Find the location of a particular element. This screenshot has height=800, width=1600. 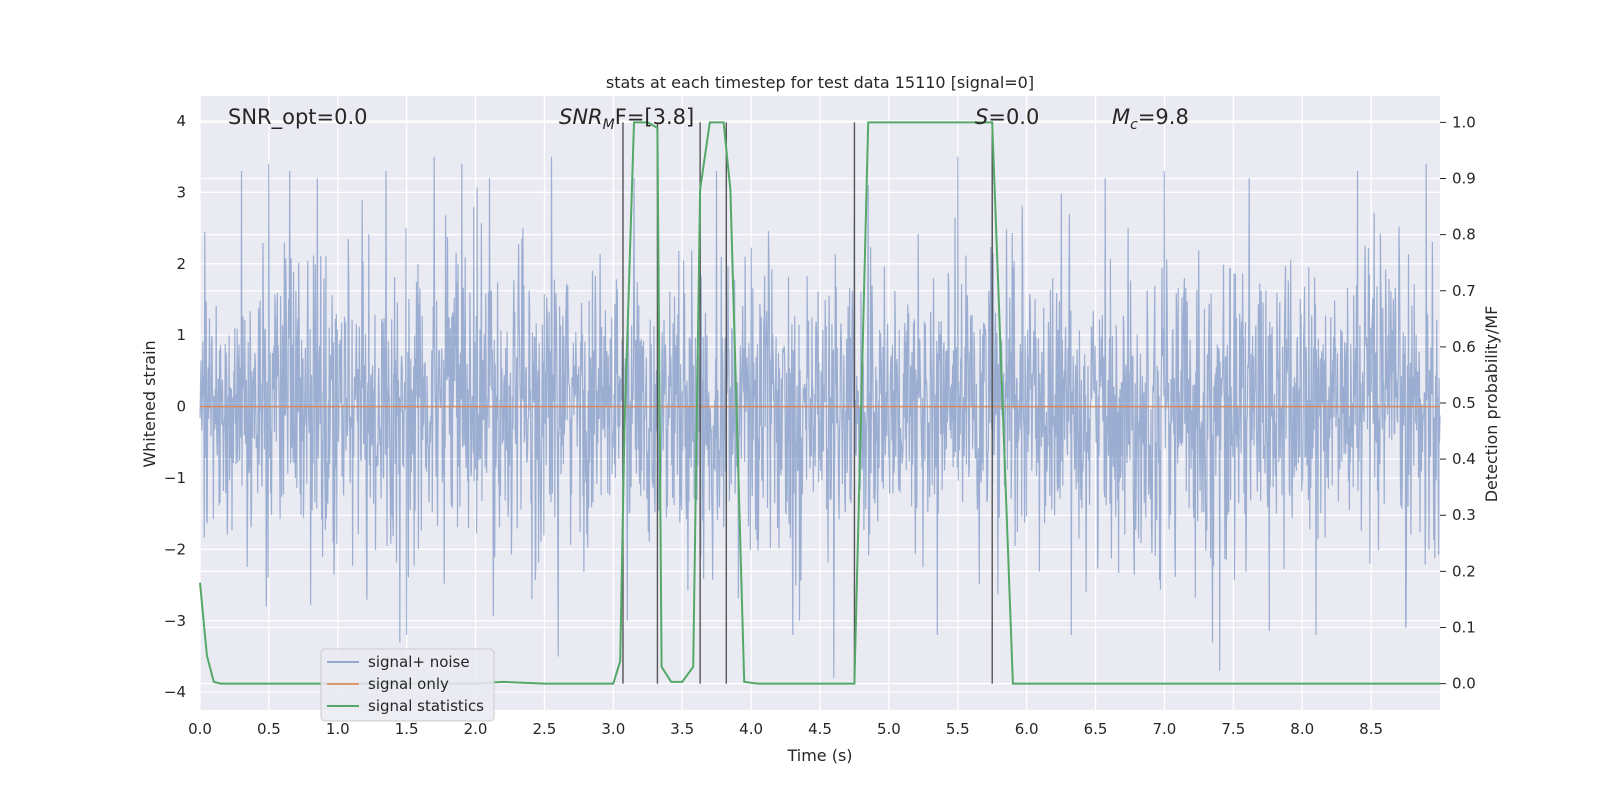

annotation-s-rest: =0.0 is located at coordinates (1013, 117).